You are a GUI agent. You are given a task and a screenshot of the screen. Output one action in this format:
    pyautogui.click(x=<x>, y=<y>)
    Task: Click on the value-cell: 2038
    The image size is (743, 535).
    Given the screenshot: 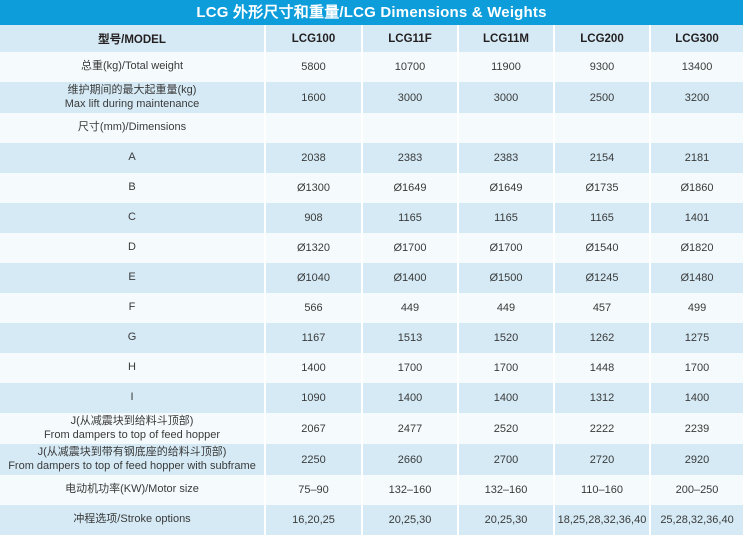 What is the action you would take?
    pyautogui.click(x=314, y=158)
    